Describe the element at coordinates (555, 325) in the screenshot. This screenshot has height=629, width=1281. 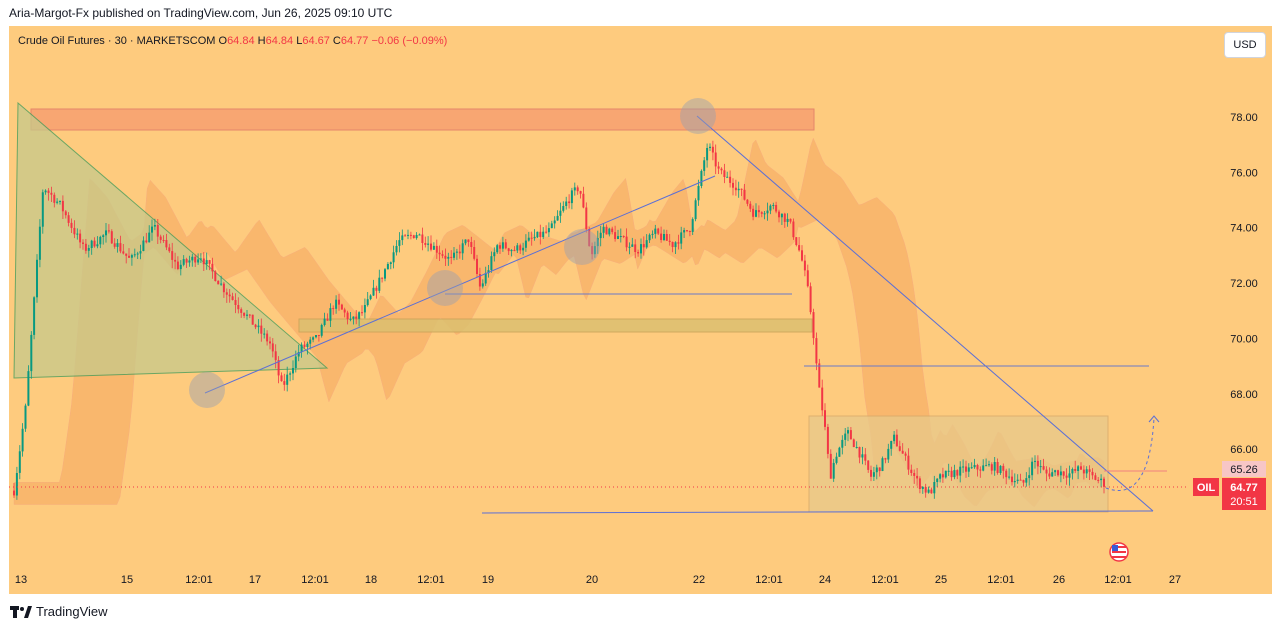
I see `support-zone-mid` at that location.